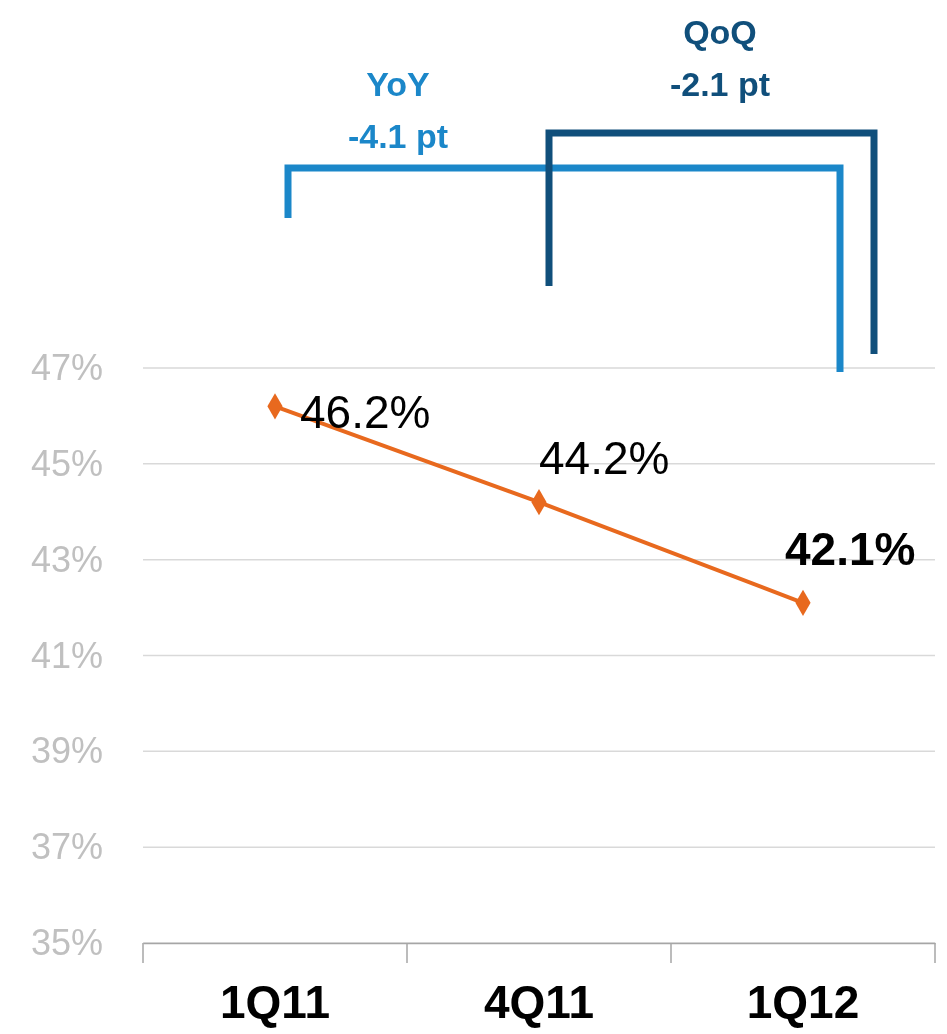 This screenshot has width=947, height=1034. What do you see at coordinates (398, 84) in the screenshot?
I see `text: YoY` at bounding box center [398, 84].